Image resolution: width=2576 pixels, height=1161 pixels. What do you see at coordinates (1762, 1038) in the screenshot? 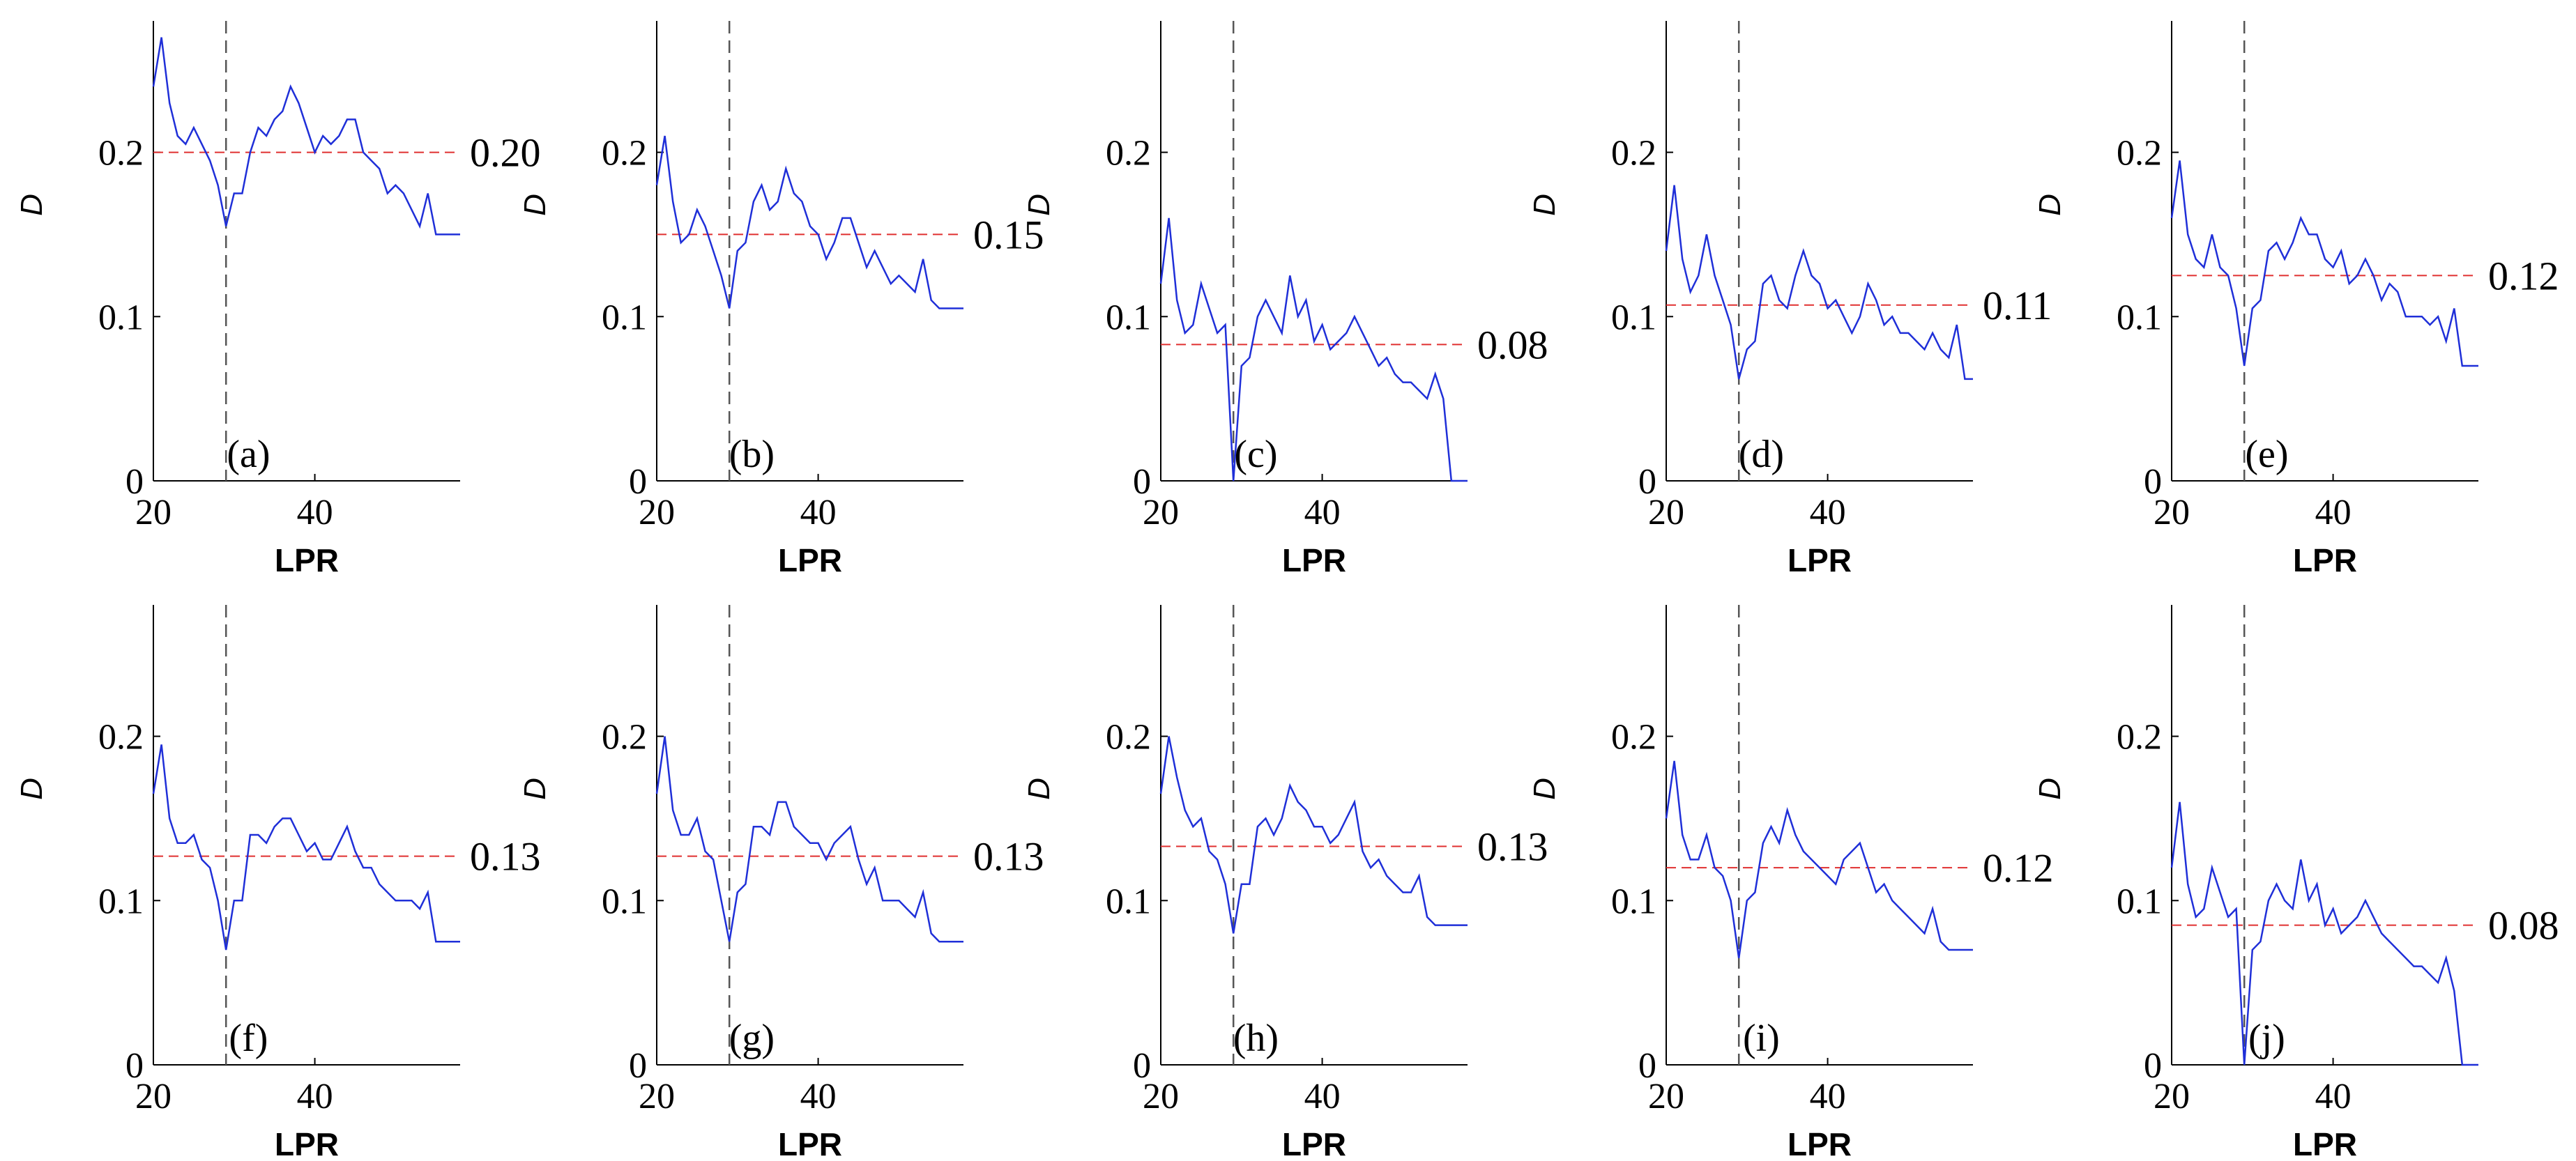
I see `panel-label: (i)` at bounding box center [1762, 1038].